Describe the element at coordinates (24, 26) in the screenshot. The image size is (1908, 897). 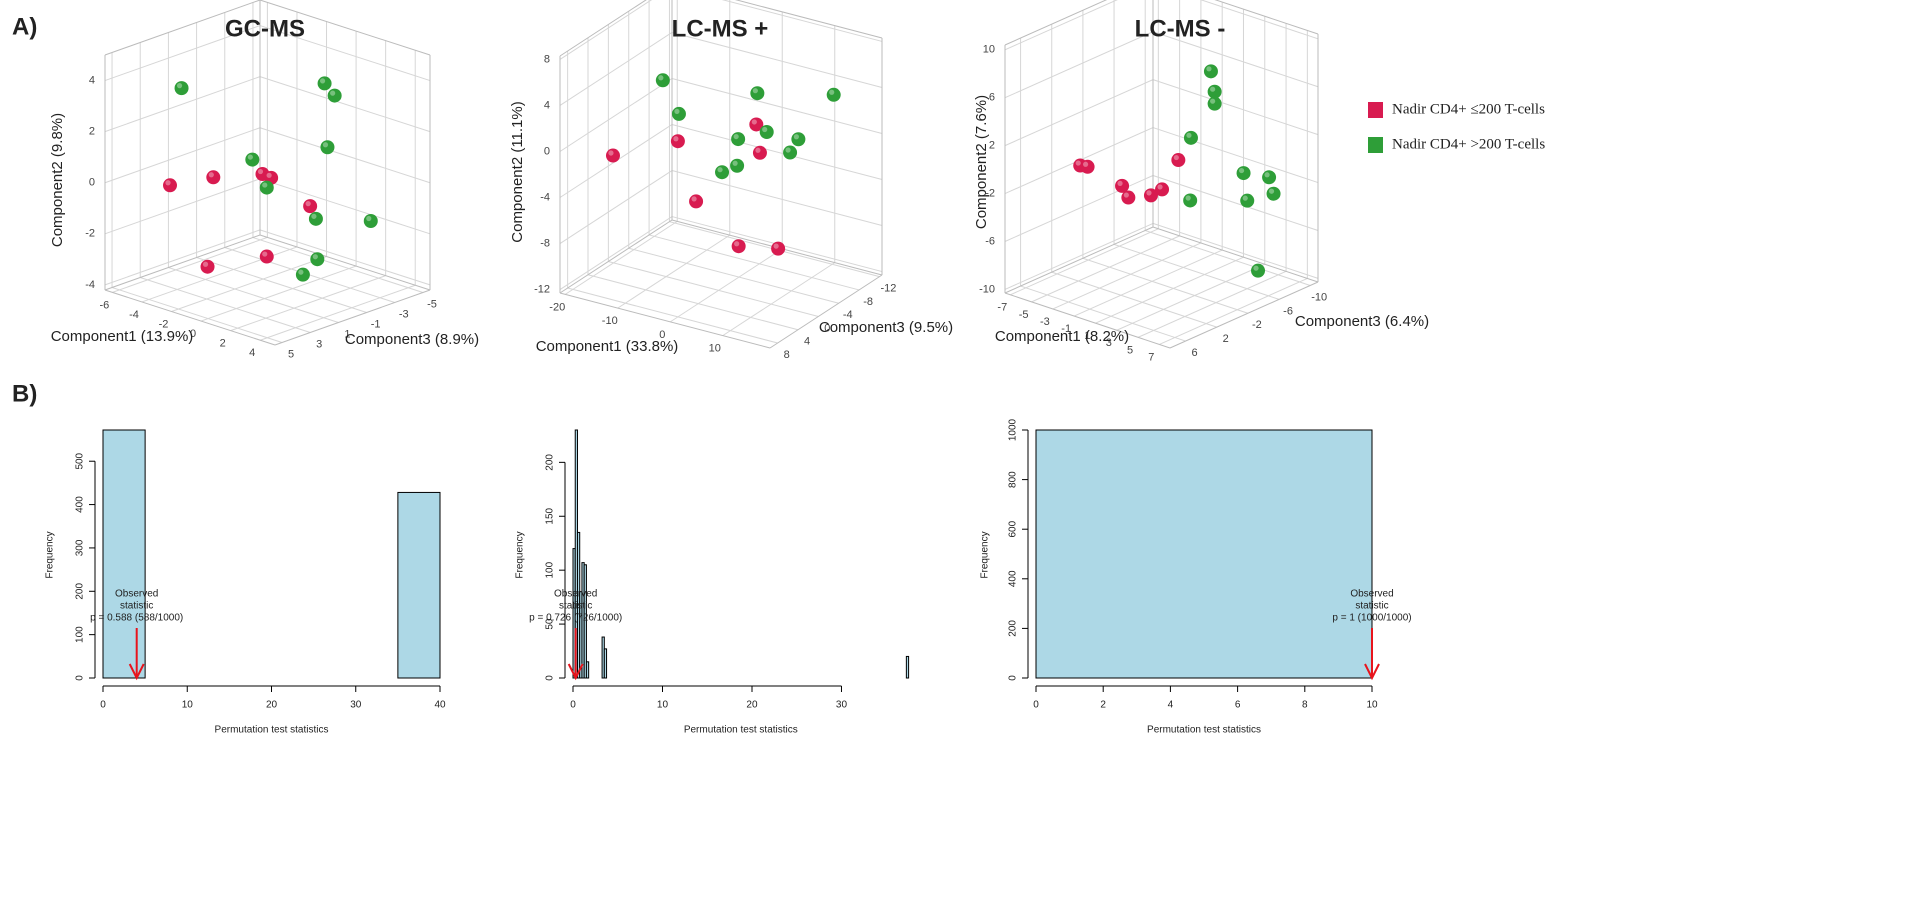
I see `panel-label: A)` at that location.